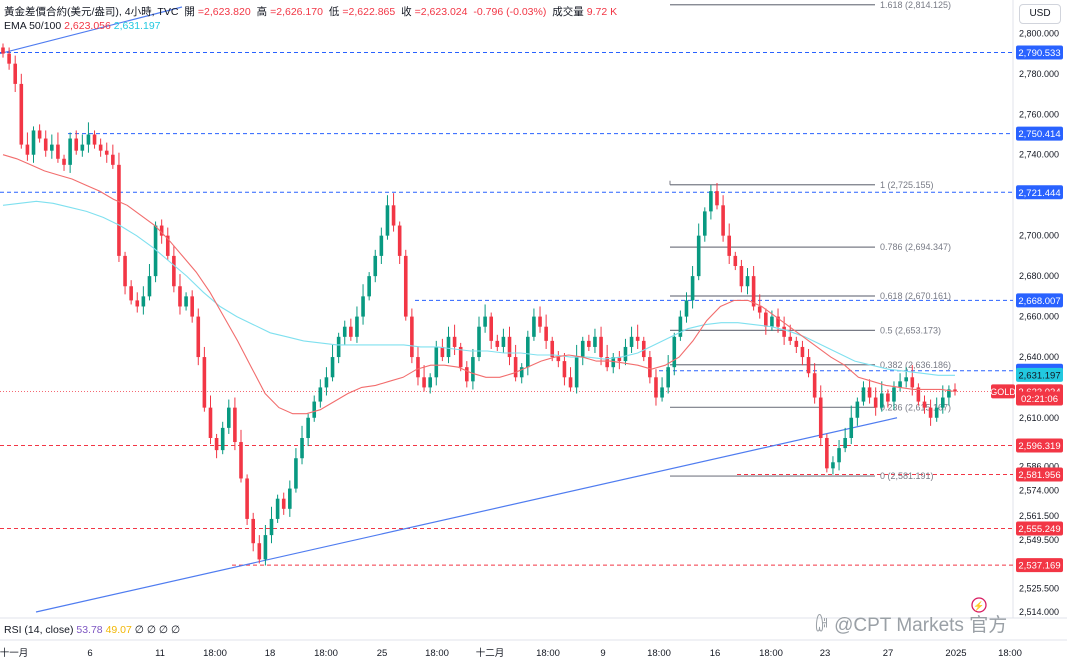  I want to click on price-level-label: 2,790.533, so click(1039, 53).